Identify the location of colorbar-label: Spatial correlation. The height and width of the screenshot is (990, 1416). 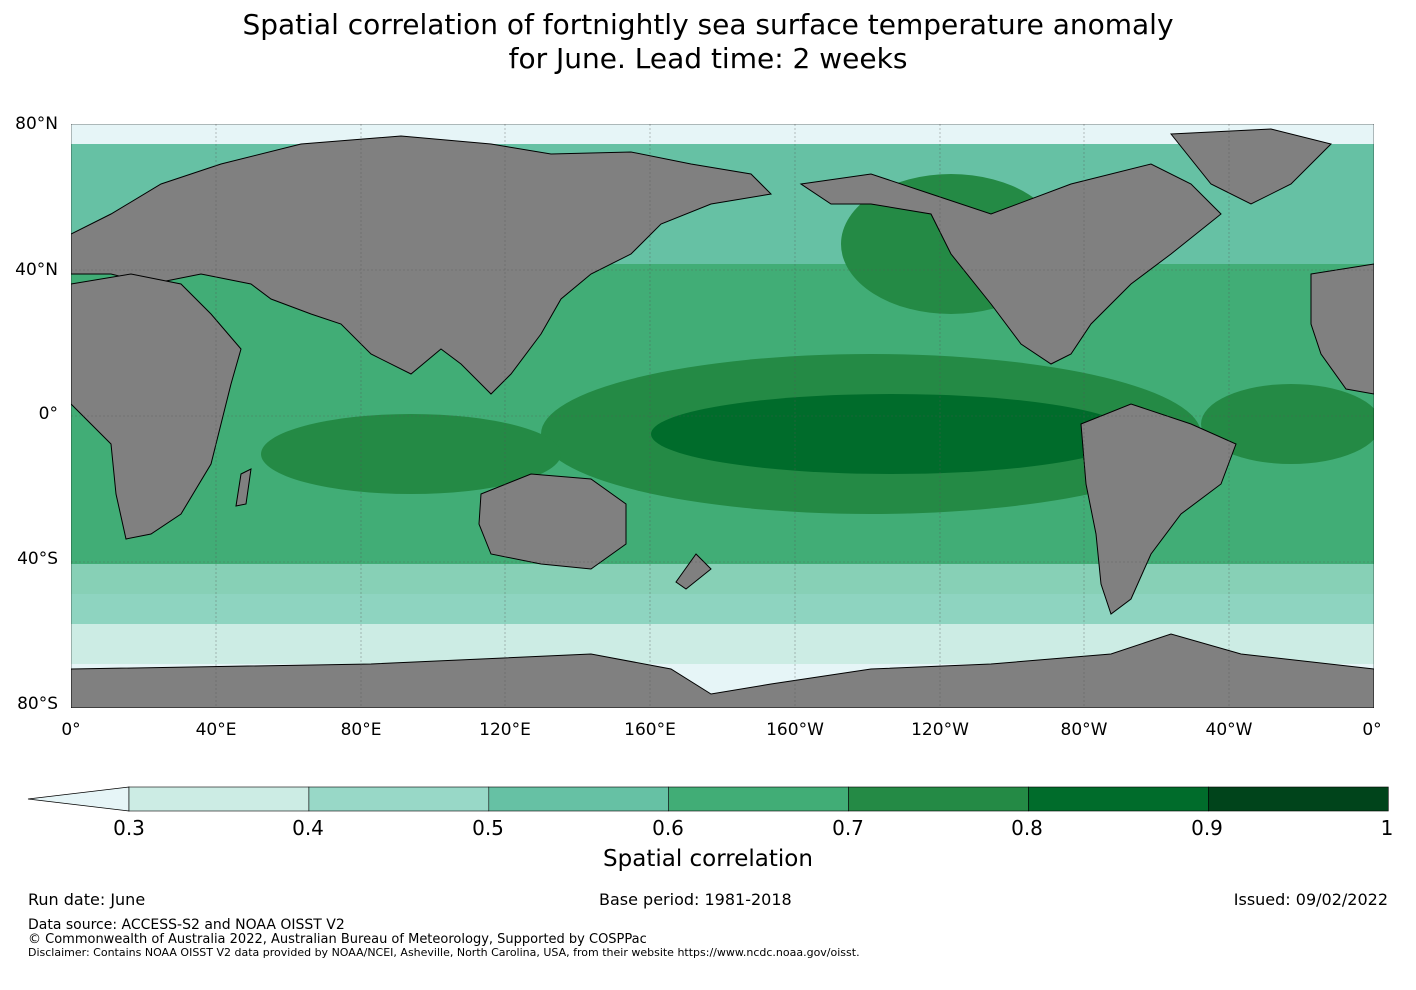
(708, 859).